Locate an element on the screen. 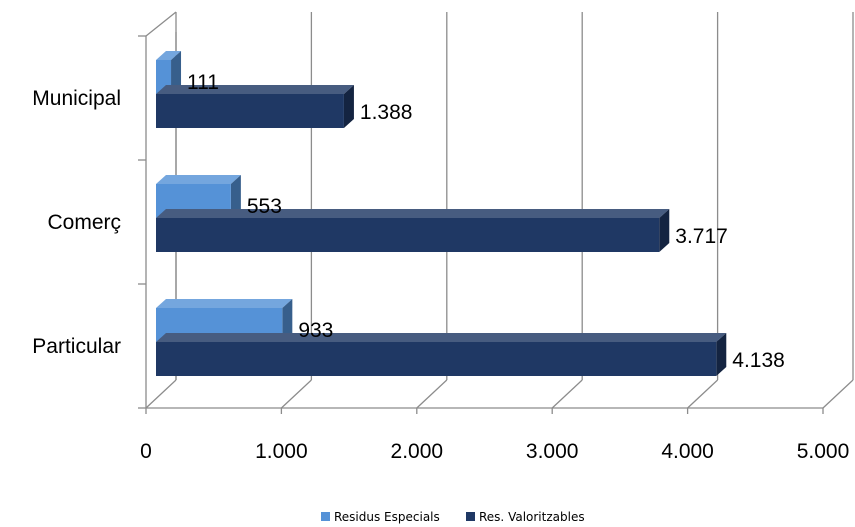  category-label-particular: Particular is located at coordinates (76, 346).